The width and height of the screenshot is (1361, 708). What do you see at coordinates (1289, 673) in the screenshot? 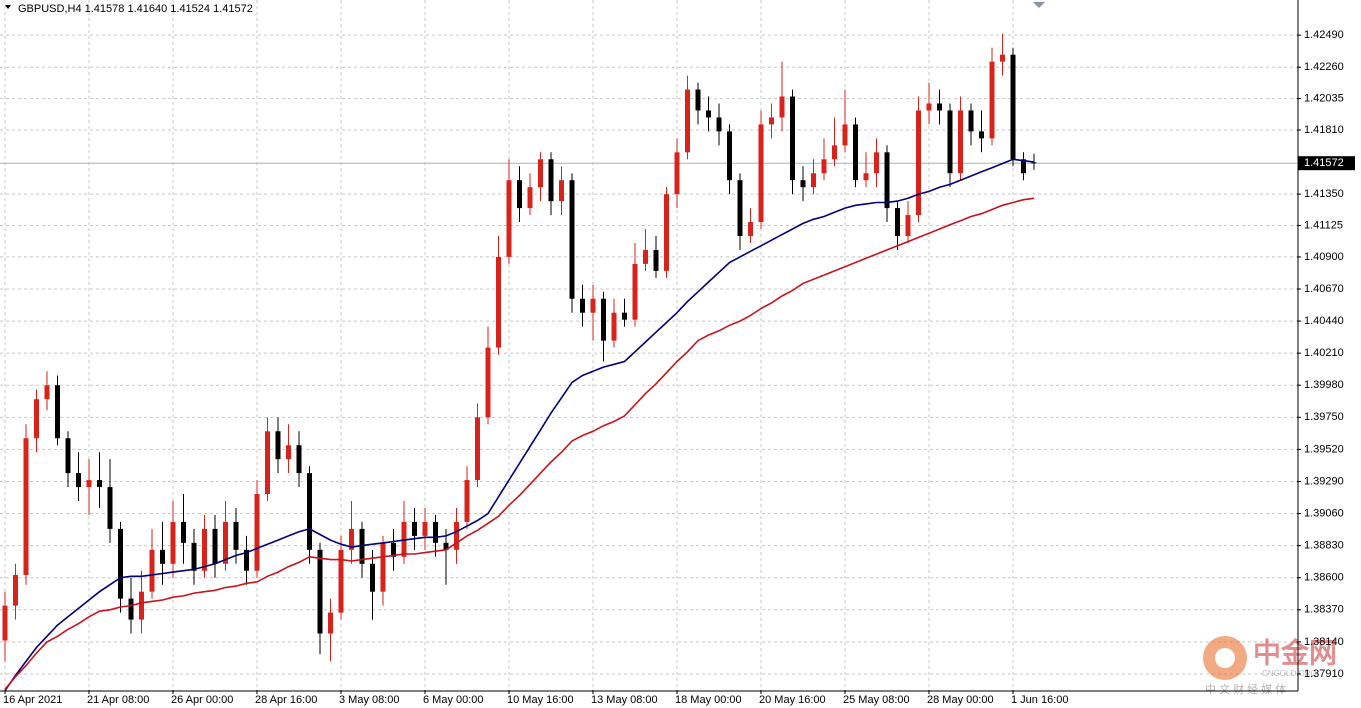
I see `watermark-domain: CNGOLD.ORG` at bounding box center [1289, 673].